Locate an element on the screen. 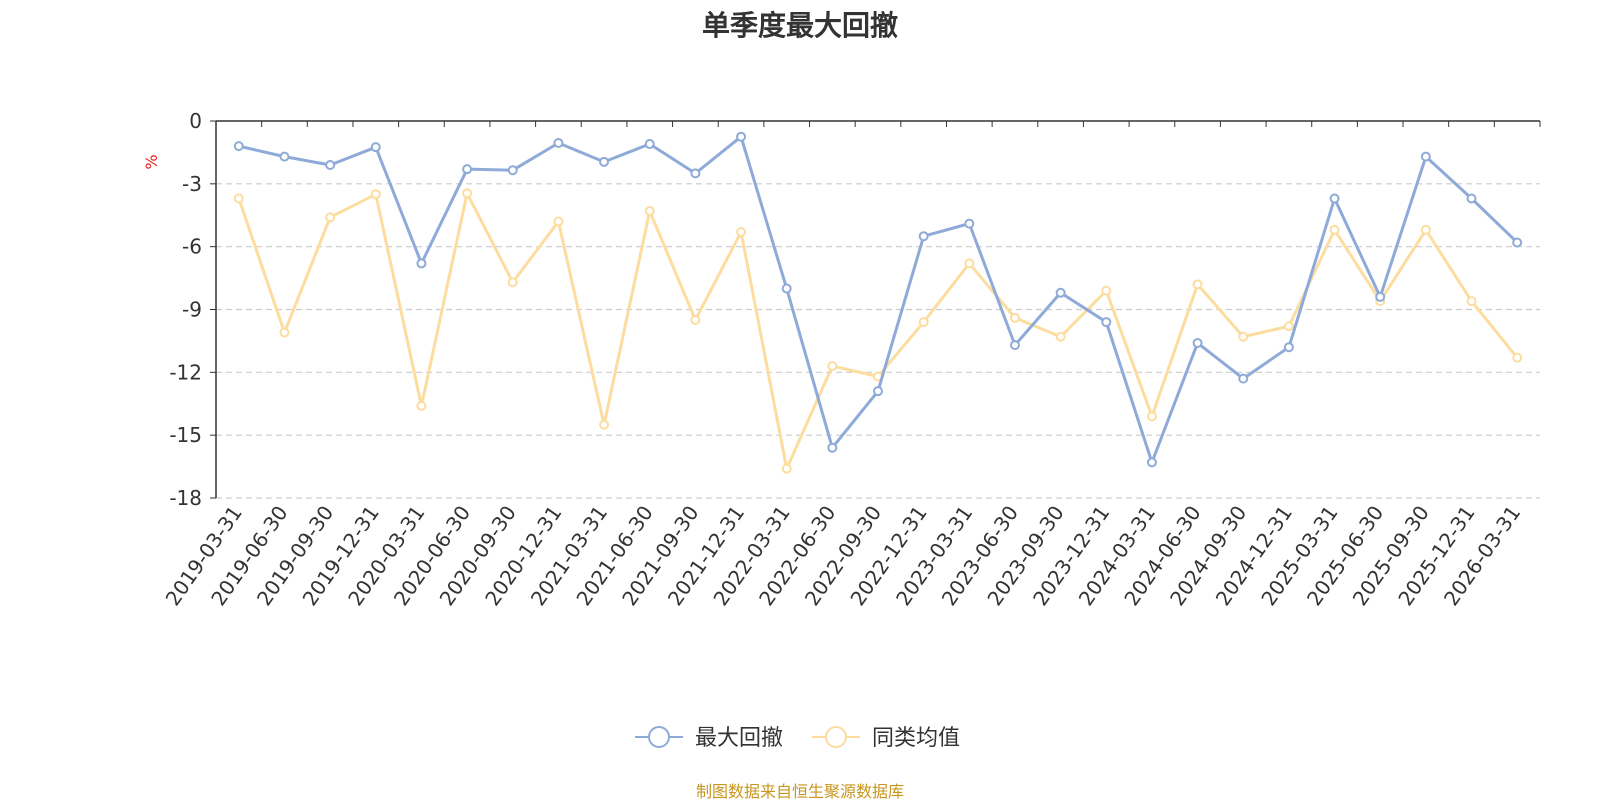 The width and height of the screenshot is (1600, 802). y-tick-label-3: -9 is located at coordinates (192, 310).